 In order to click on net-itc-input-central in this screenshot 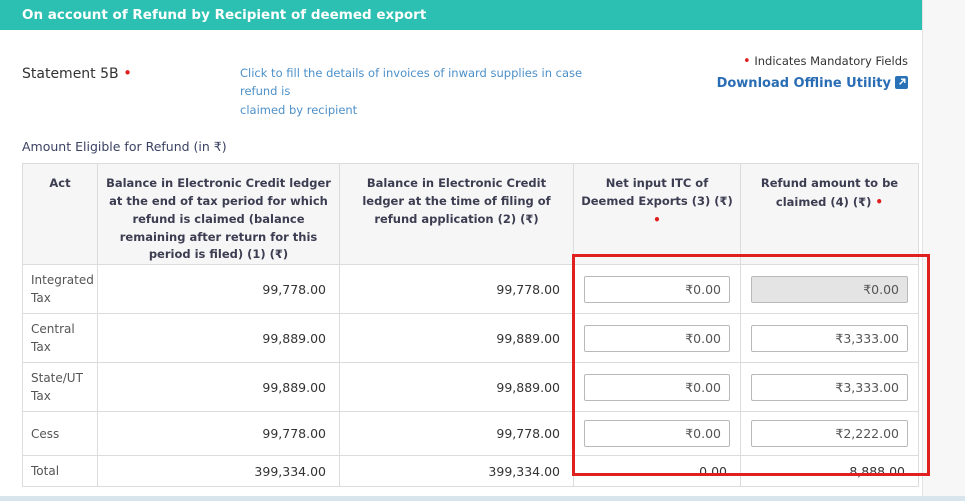, I will do `click(657, 338)`.